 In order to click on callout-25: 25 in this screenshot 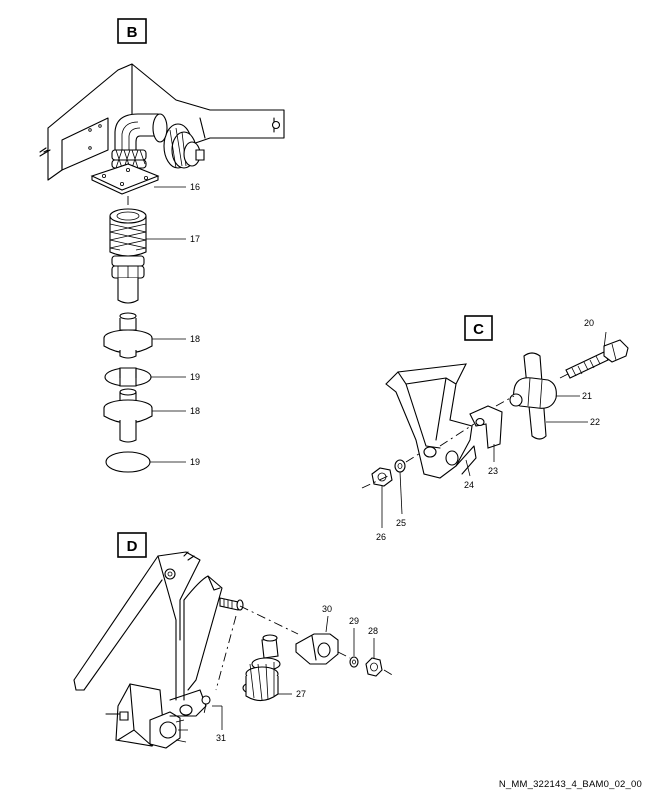, I will do `click(401, 523)`.